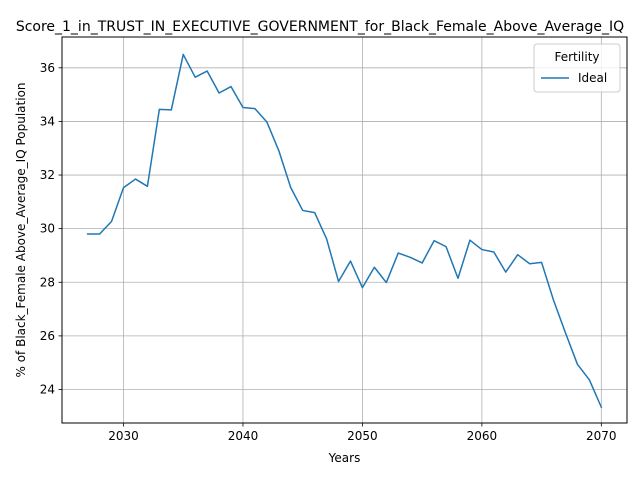  I want to click on legend-entry-ideal: Ideal, so click(592, 78).